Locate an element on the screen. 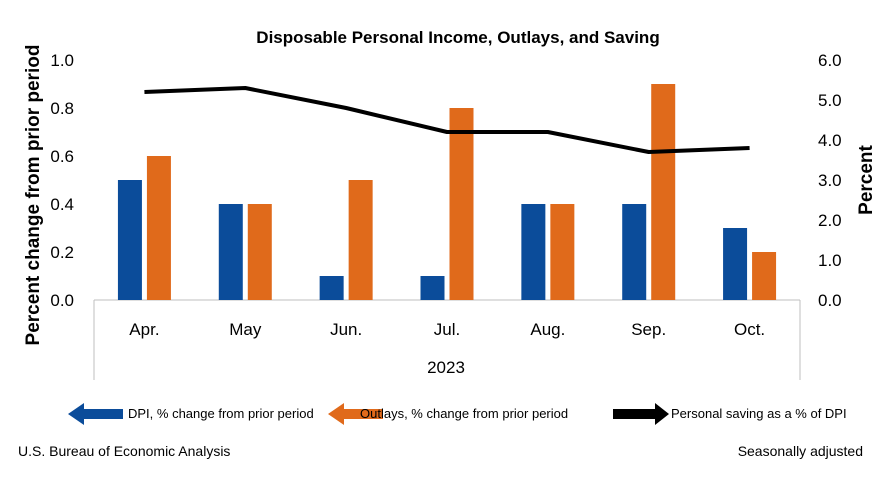 The width and height of the screenshot is (889, 481). y2-axis-label: Percent is located at coordinates (866, 179).